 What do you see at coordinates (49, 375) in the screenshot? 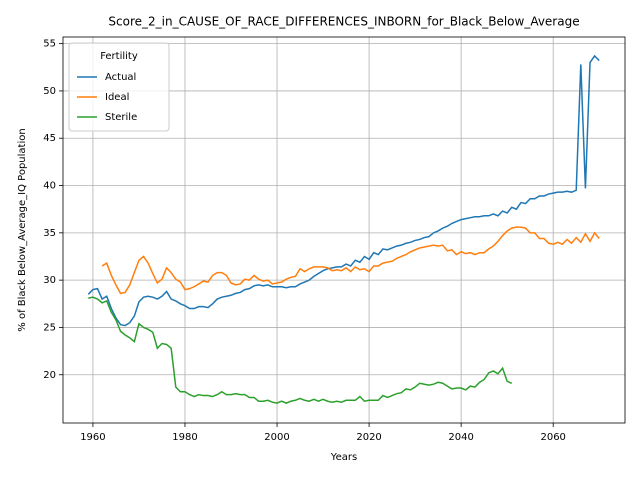
I see `y-tick-label: 20` at bounding box center [49, 375].